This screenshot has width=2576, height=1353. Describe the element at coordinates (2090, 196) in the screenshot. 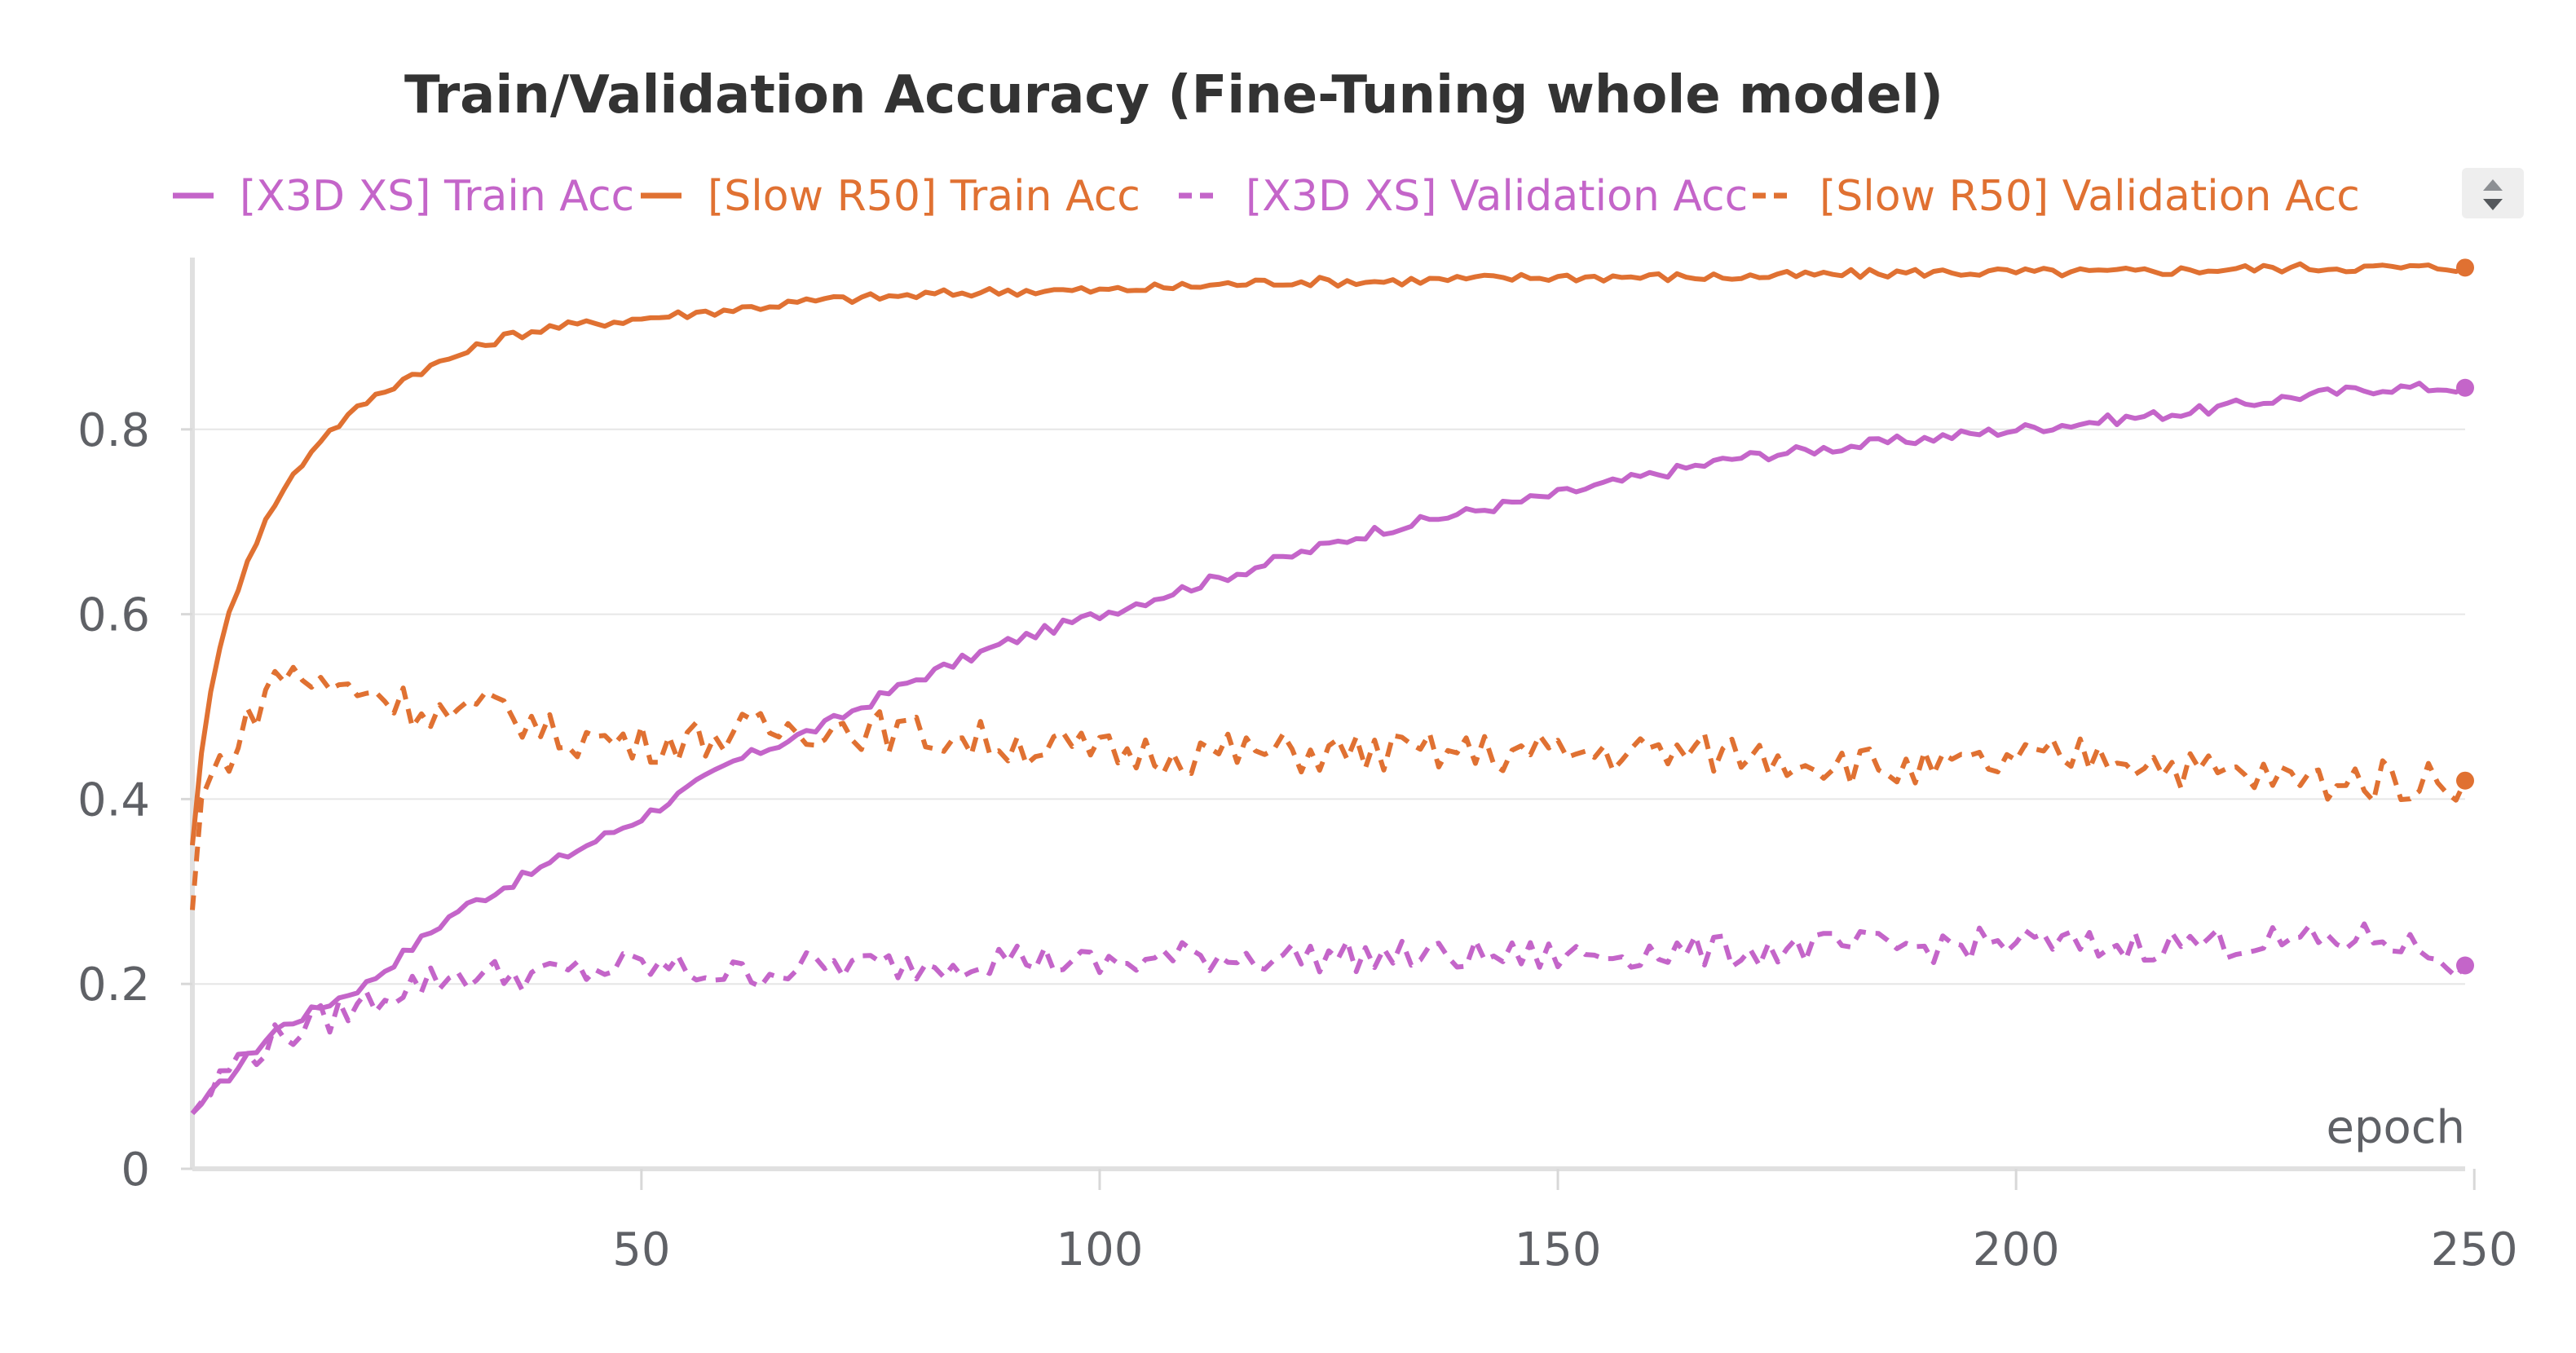

I see `legend-label-3: [Slow R50] Validation Acc` at that location.